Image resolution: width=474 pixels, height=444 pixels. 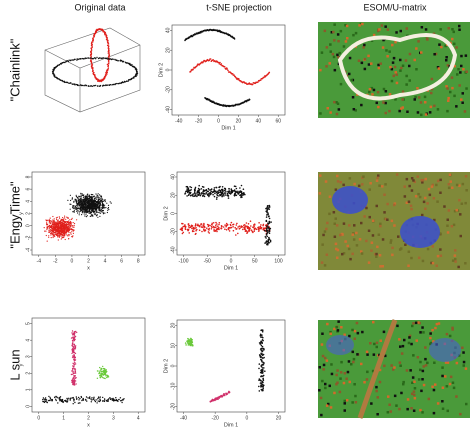 I want to click on x-axis-label: x, so click(x=88, y=268).